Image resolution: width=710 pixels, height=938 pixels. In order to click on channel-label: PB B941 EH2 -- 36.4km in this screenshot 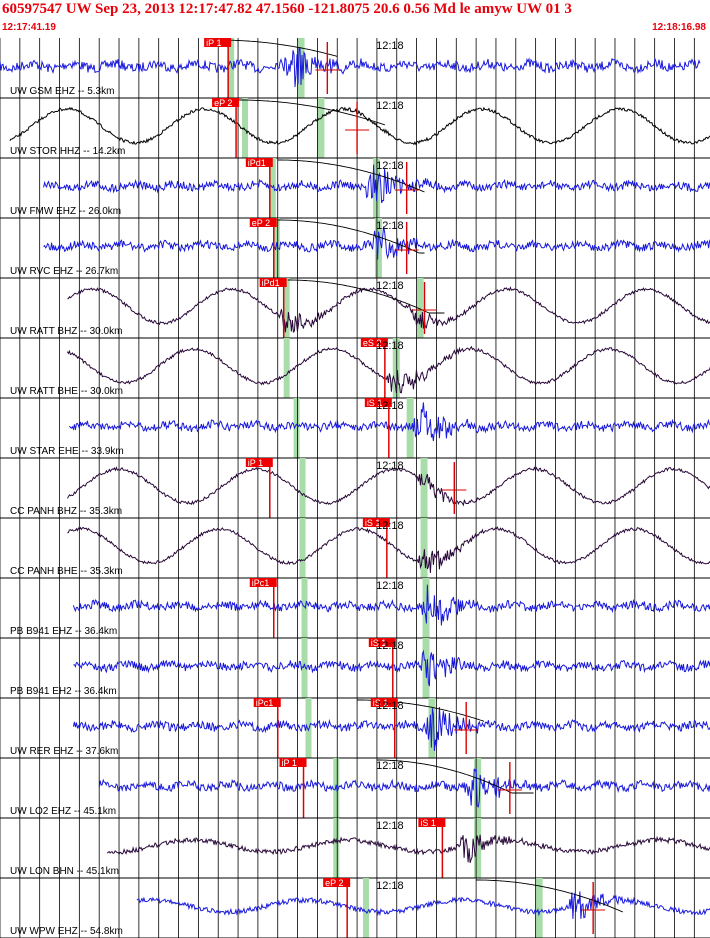, I will do `click(63, 691)`.